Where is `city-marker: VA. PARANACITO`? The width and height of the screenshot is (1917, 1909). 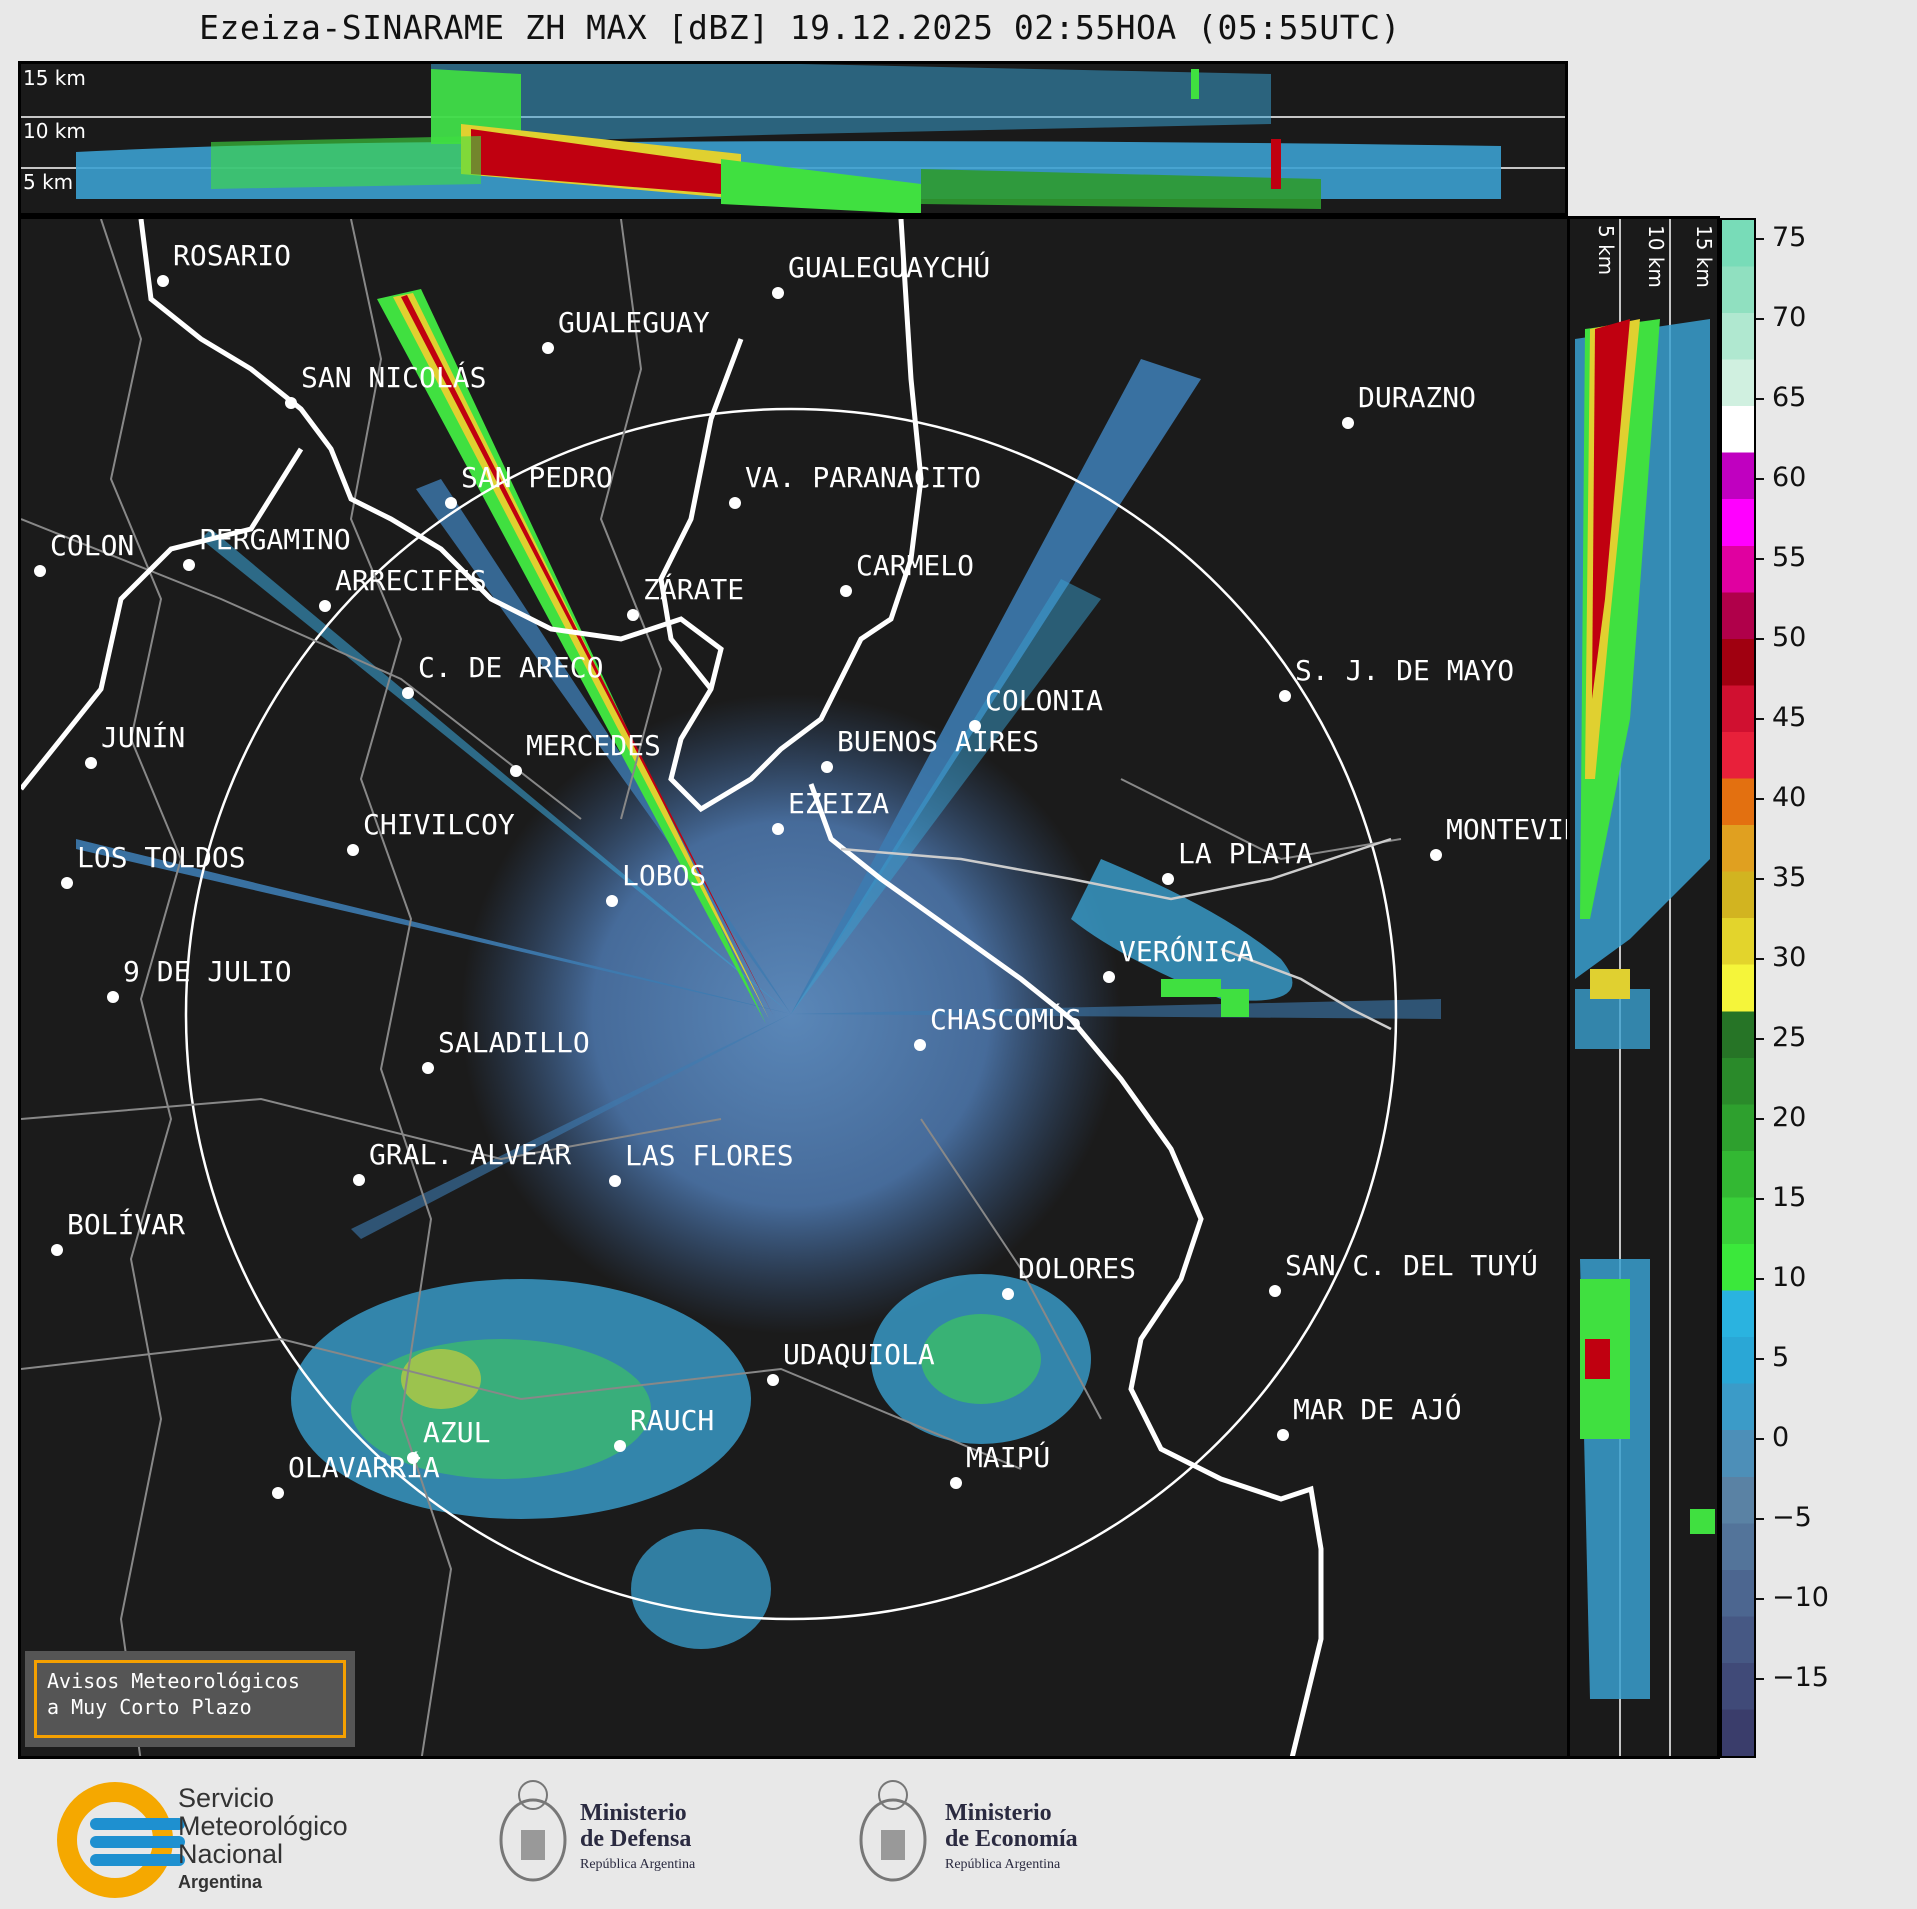
city-marker: VA. PARANACITO is located at coordinates (855, 485).